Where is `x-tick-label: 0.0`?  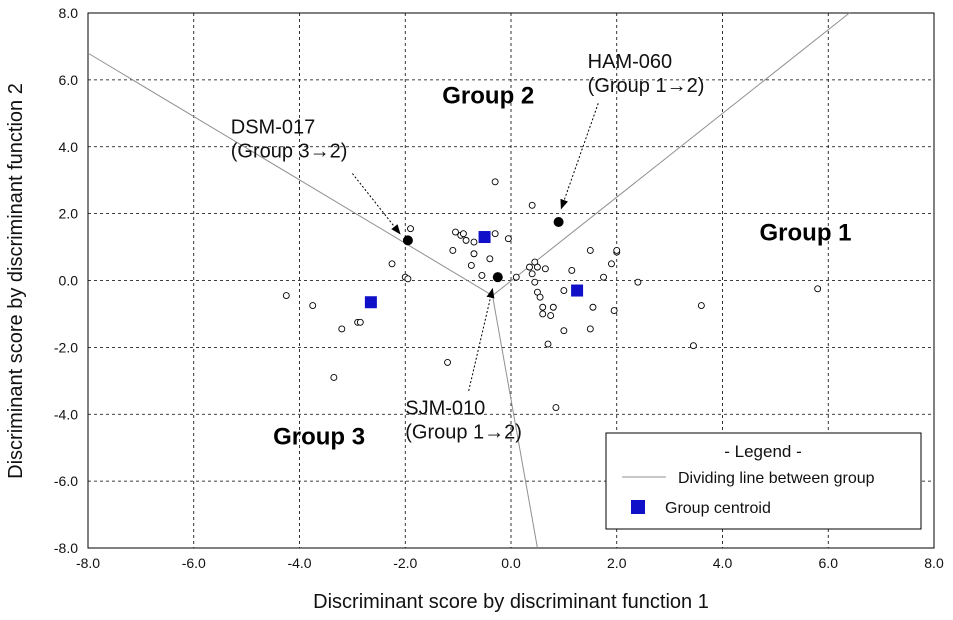 x-tick-label: 0.0 is located at coordinates (511, 563).